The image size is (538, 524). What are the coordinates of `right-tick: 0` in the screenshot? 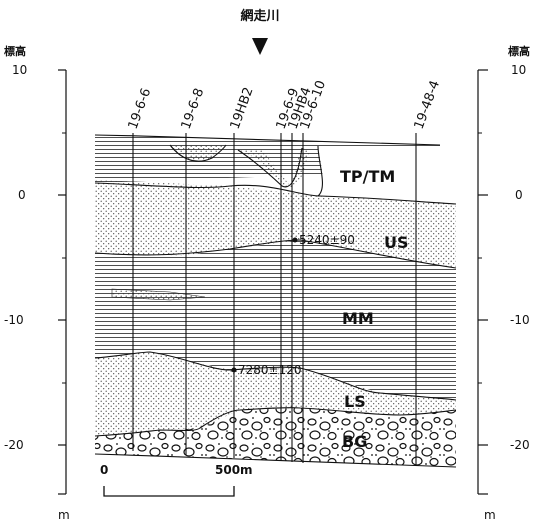 It's located at (519, 195).